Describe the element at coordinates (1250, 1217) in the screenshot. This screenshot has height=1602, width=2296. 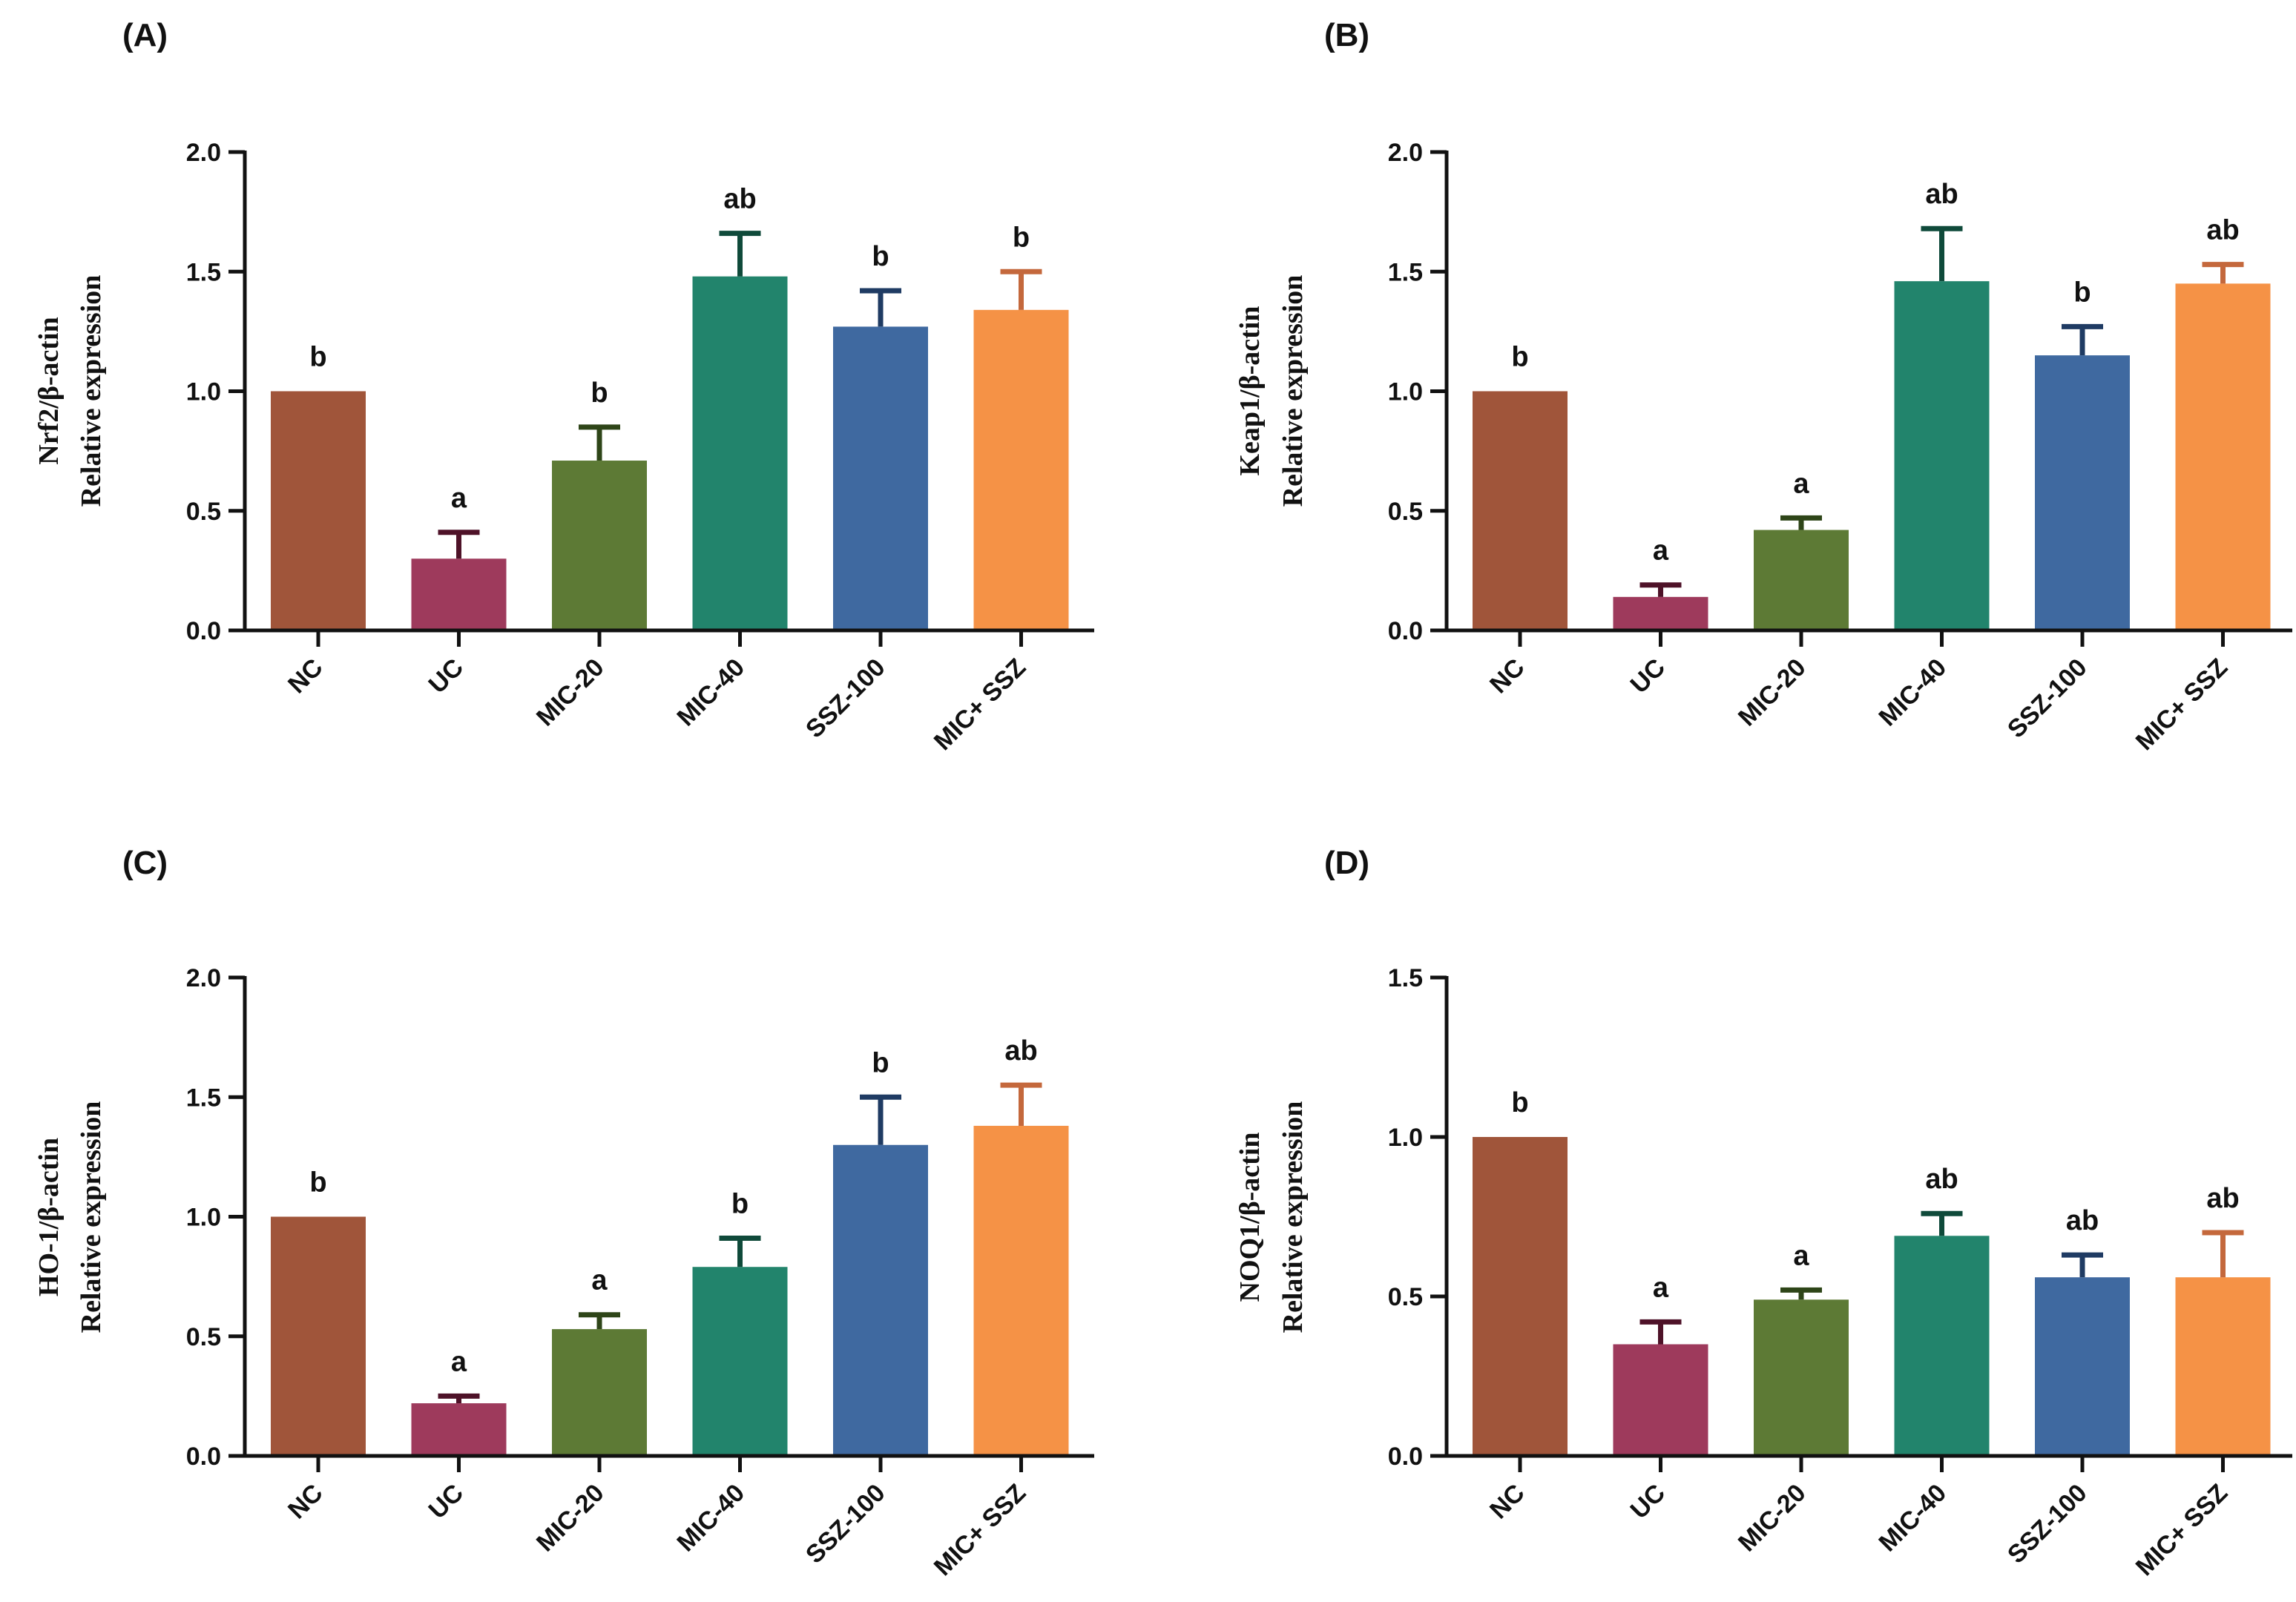
I see `y-axis-label: NOQ1/β-actin` at that location.